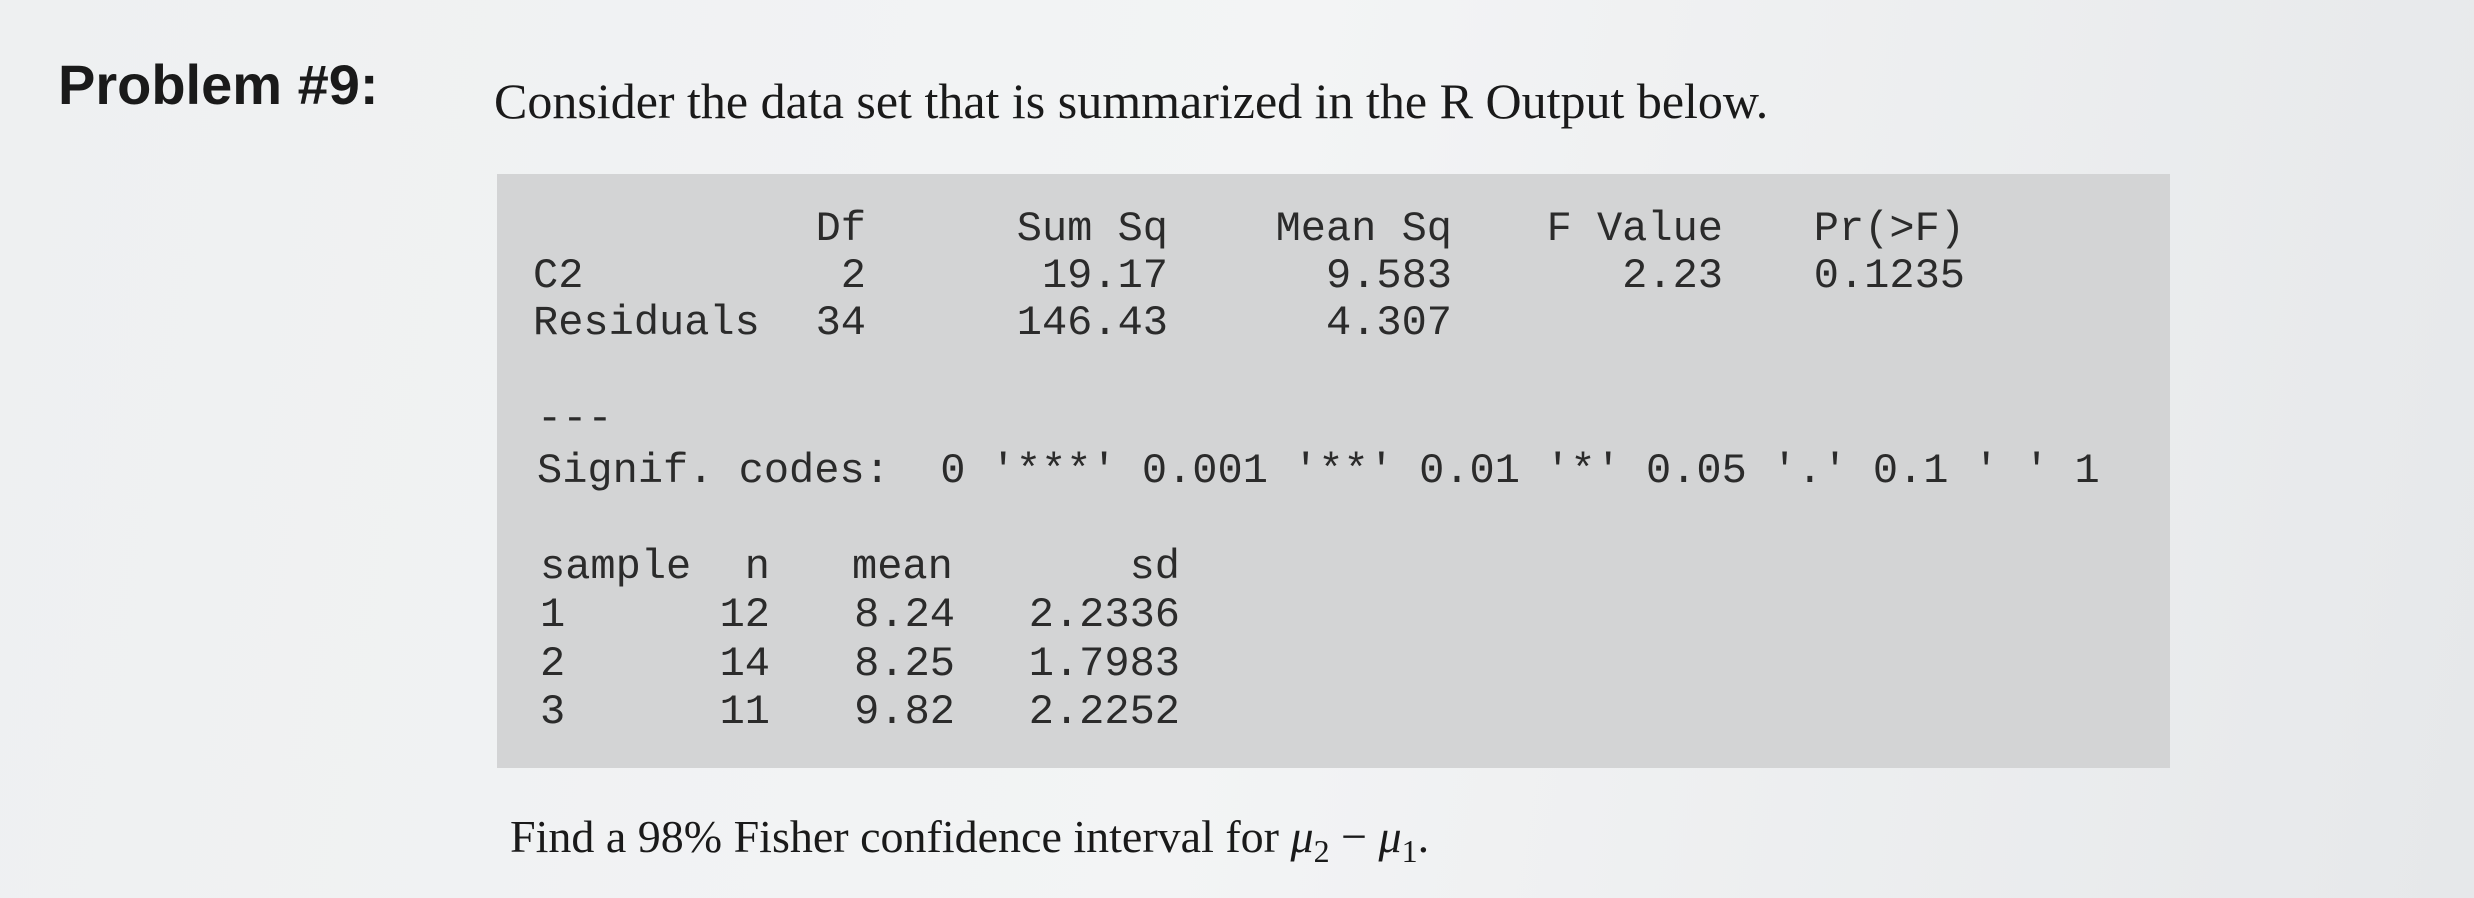 The height and width of the screenshot is (898, 2474). Describe the element at coordinates (902, 567) in the screenshot. I see `sample-header: mean` at that location.